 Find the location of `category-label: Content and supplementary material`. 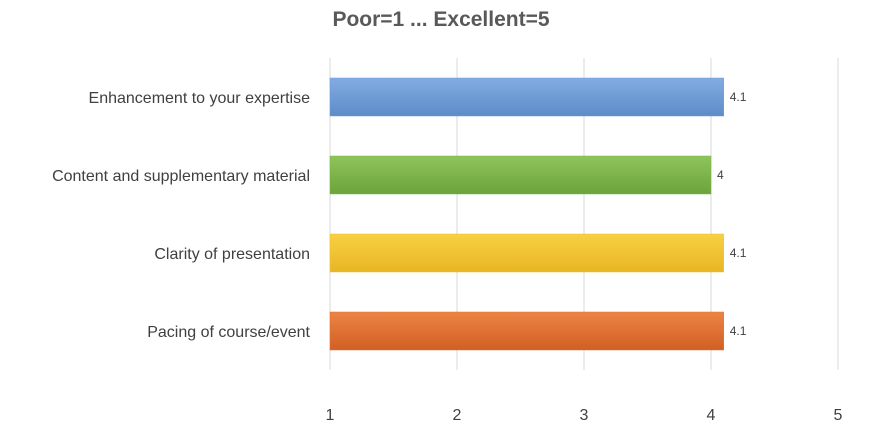

category-label: Content and supplementary material is located at coordinates (181, 176).